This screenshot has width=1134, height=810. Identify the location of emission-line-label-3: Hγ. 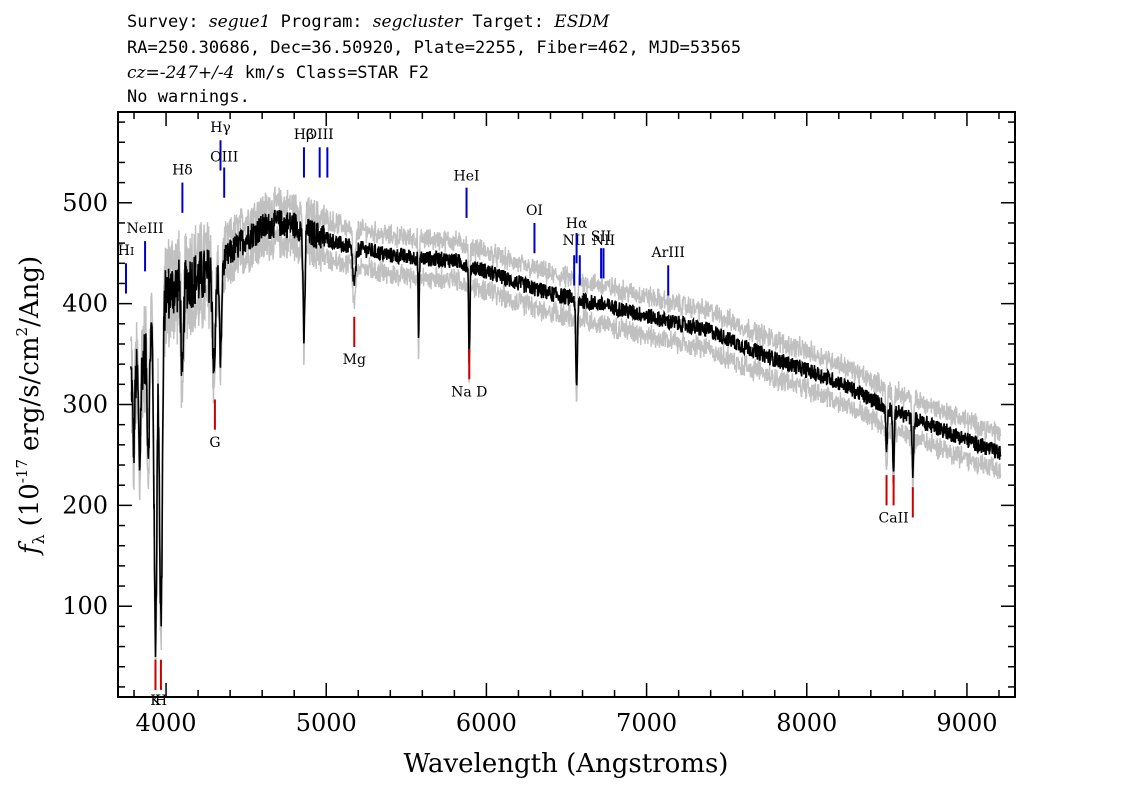
(220, 128).